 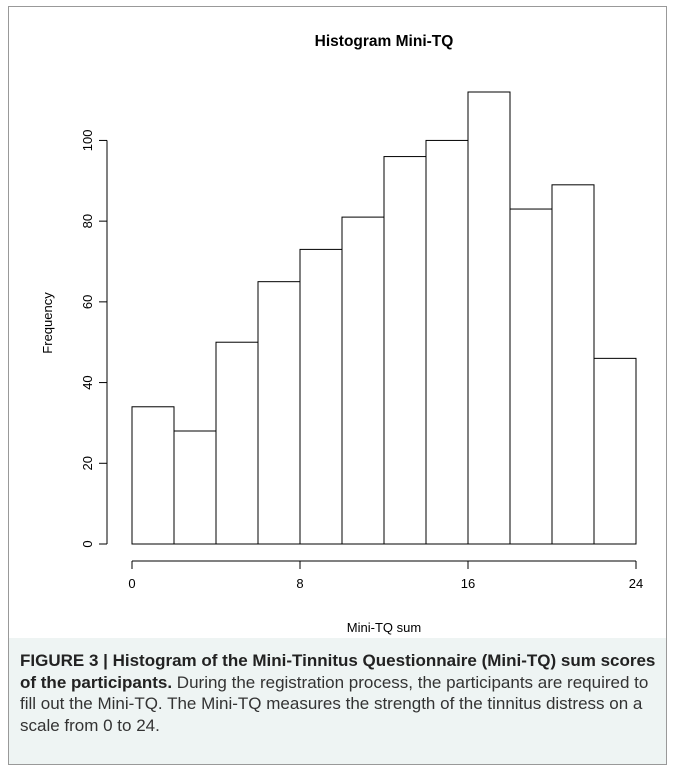 I want to click on y-tick-label-20: 20, so click(x=87, y=463).